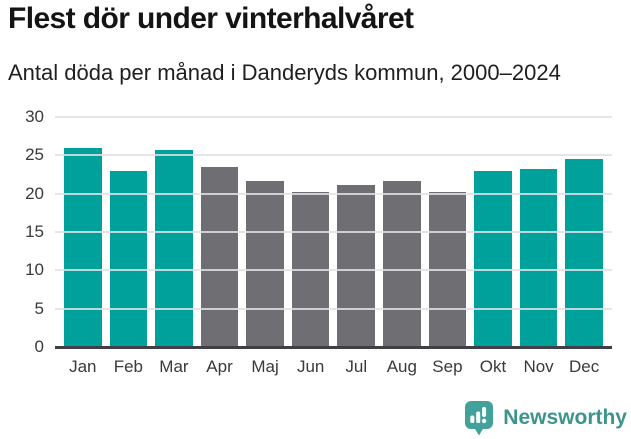 Image resolution: width=631 pixels, height=439 pixels. I want to click on x-tick-label: Apr, so click(219, 366).